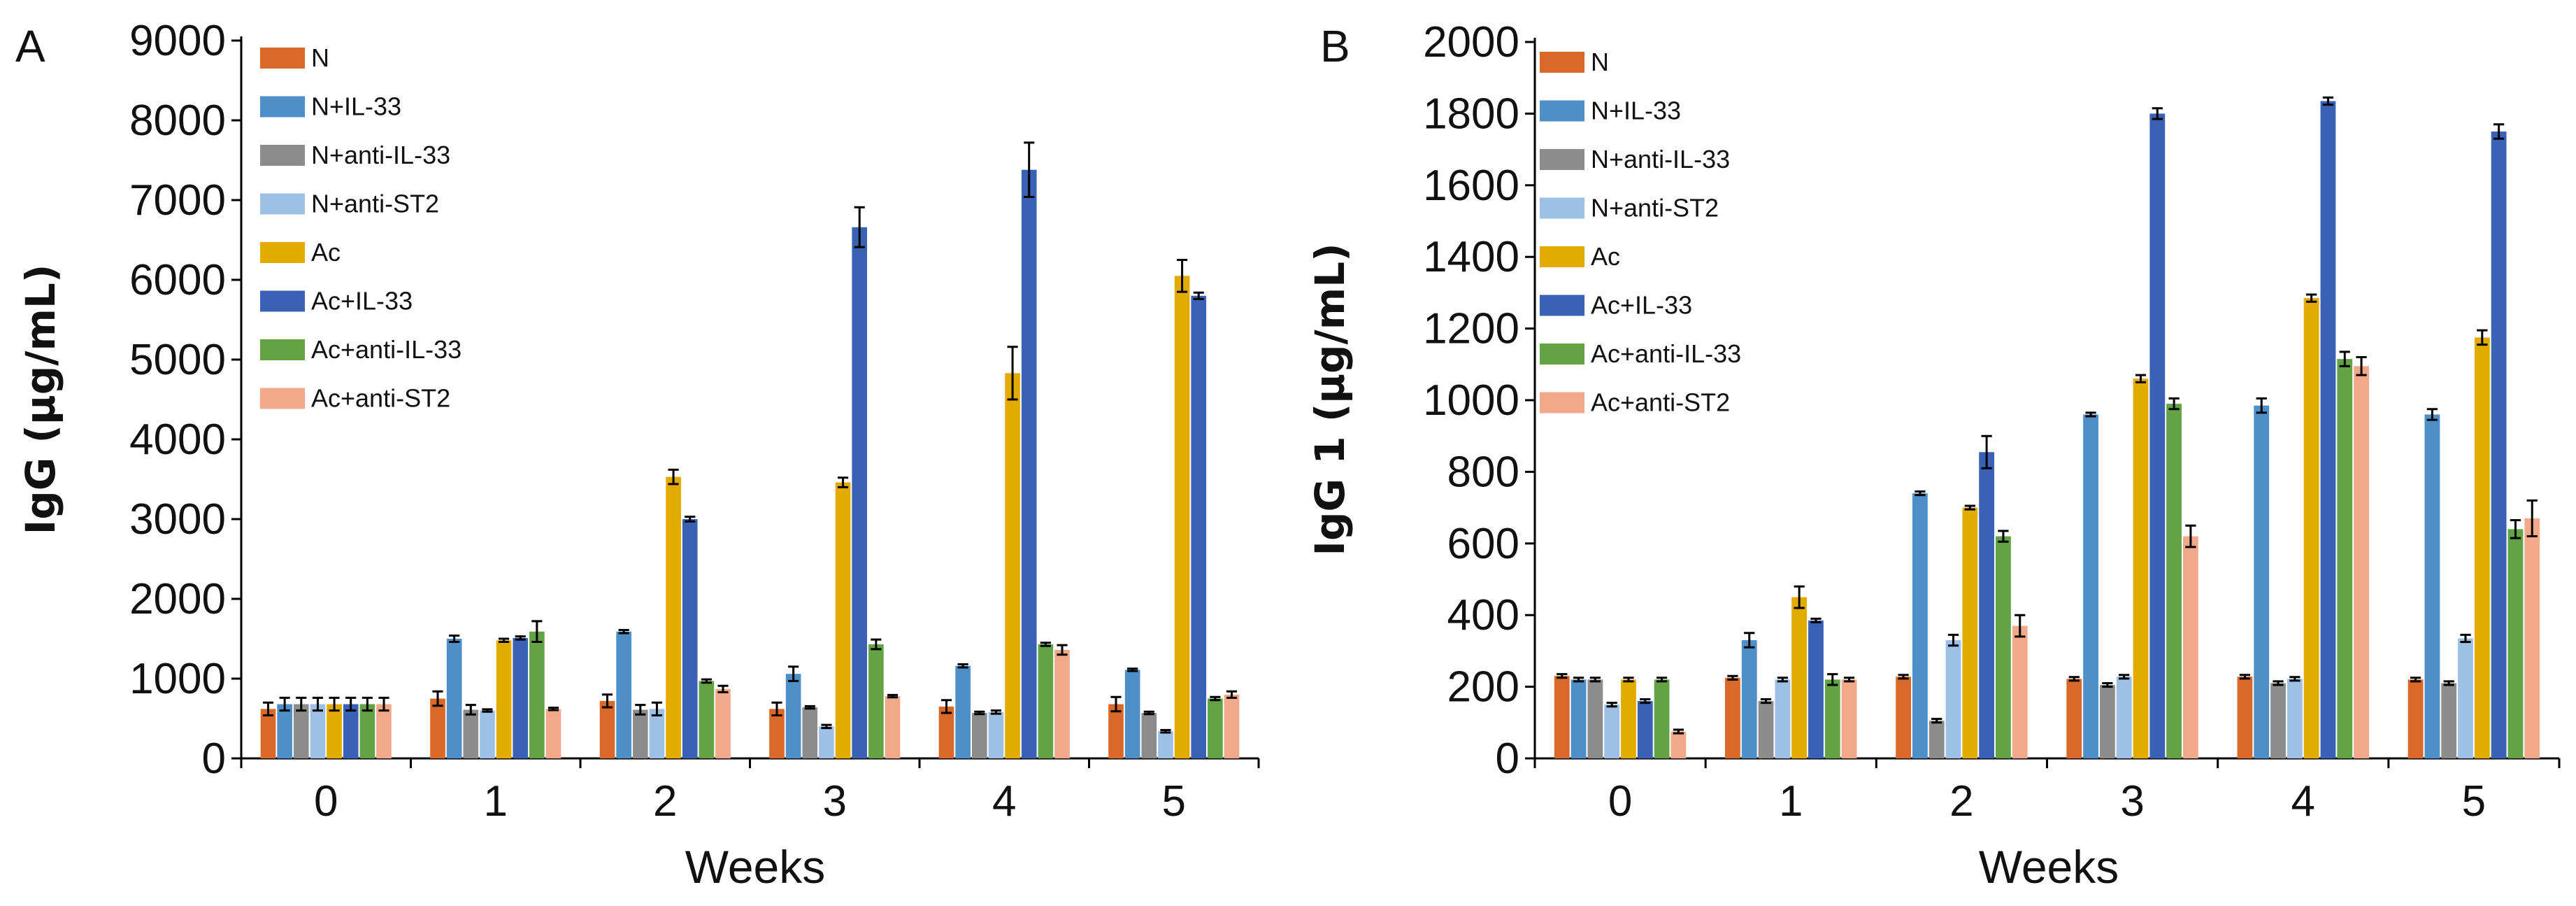 The height and width of the screenshot is (906, 2576). Describe the element at coordinates (1471, 186) in the screenshot. I see `panel-b-y-tick-label: 1600` at that location.